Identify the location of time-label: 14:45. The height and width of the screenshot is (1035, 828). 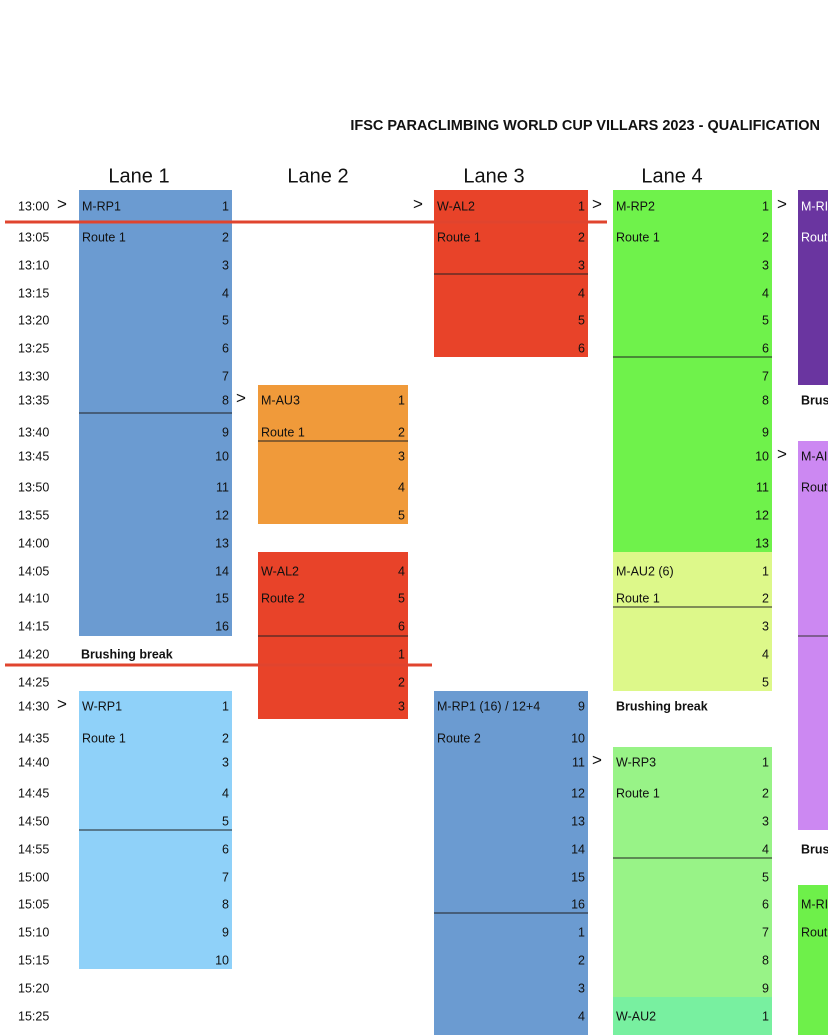
(33, 793).